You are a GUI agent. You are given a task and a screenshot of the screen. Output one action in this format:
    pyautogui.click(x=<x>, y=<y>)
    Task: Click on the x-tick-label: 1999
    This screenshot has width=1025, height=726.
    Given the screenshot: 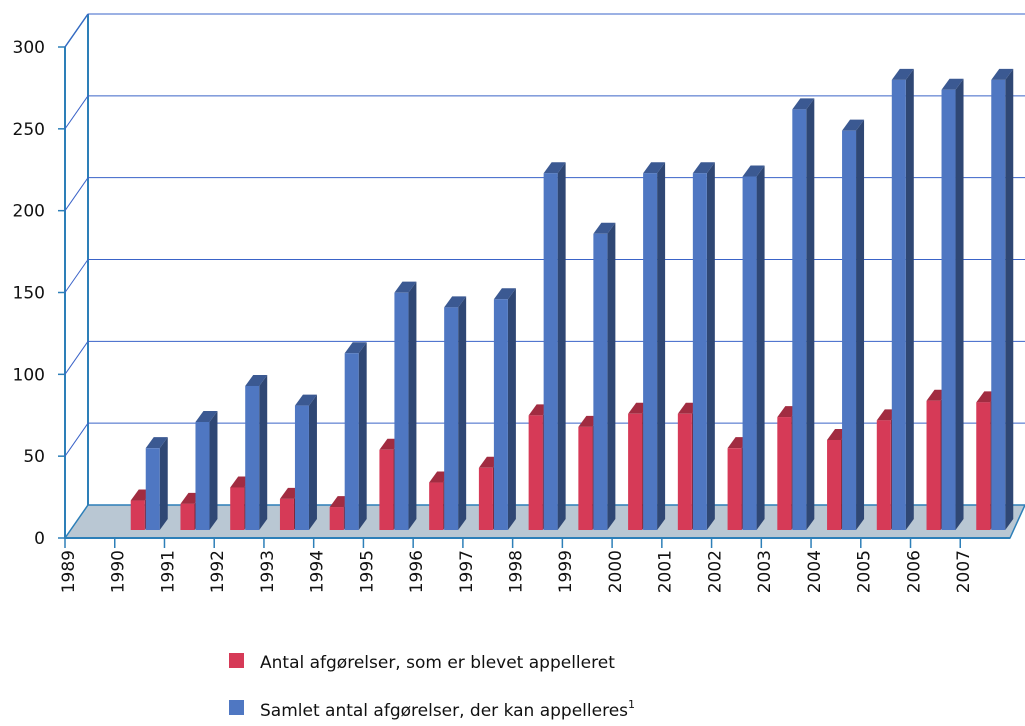 What is the action you would take?
    pyautogui.click(x=566, y=571)
    